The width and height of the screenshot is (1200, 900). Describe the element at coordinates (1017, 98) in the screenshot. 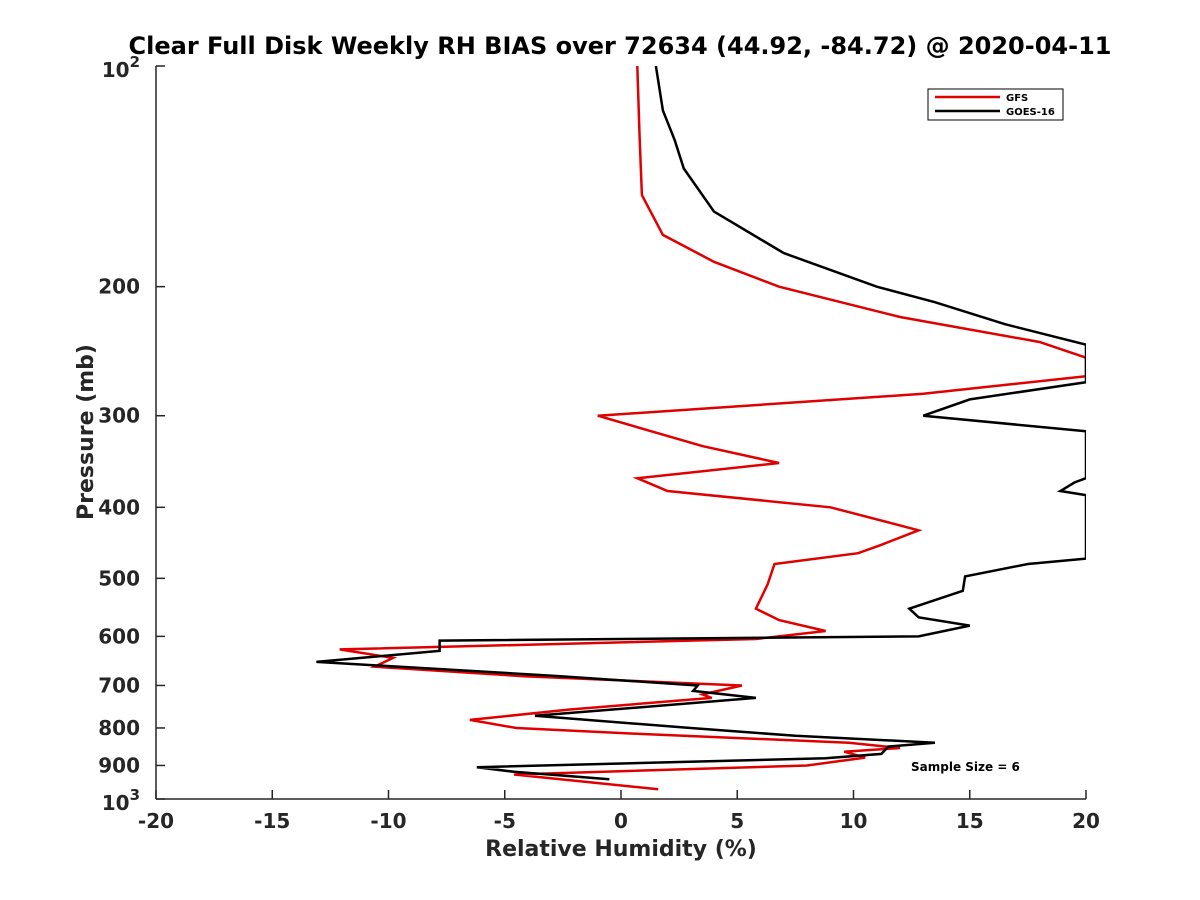

I see `legend-label-gfs: GFS` at that location.